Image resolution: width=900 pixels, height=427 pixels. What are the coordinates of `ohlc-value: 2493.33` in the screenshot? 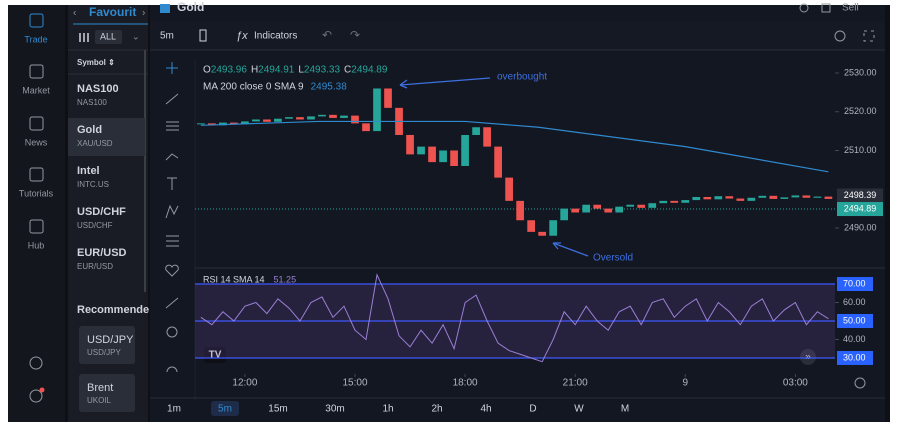 It's located at (322, 70).